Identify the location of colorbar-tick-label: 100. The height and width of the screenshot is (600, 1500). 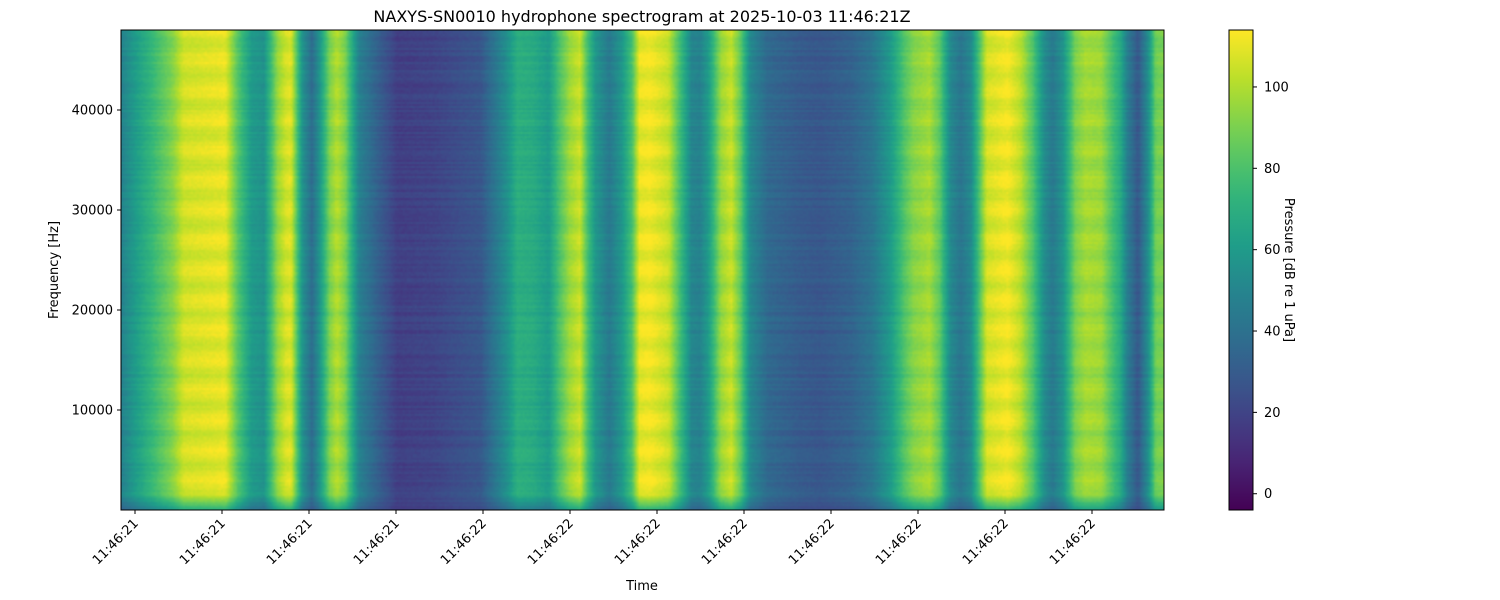
(1276, 87).